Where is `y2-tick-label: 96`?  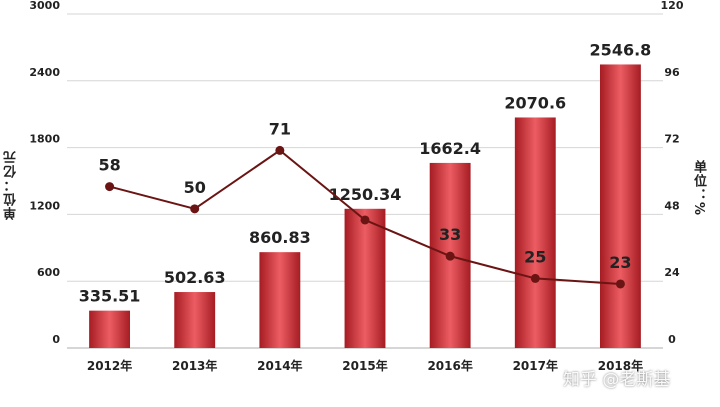 y2-tick-label: 96 is located at coordinates (672, 72).